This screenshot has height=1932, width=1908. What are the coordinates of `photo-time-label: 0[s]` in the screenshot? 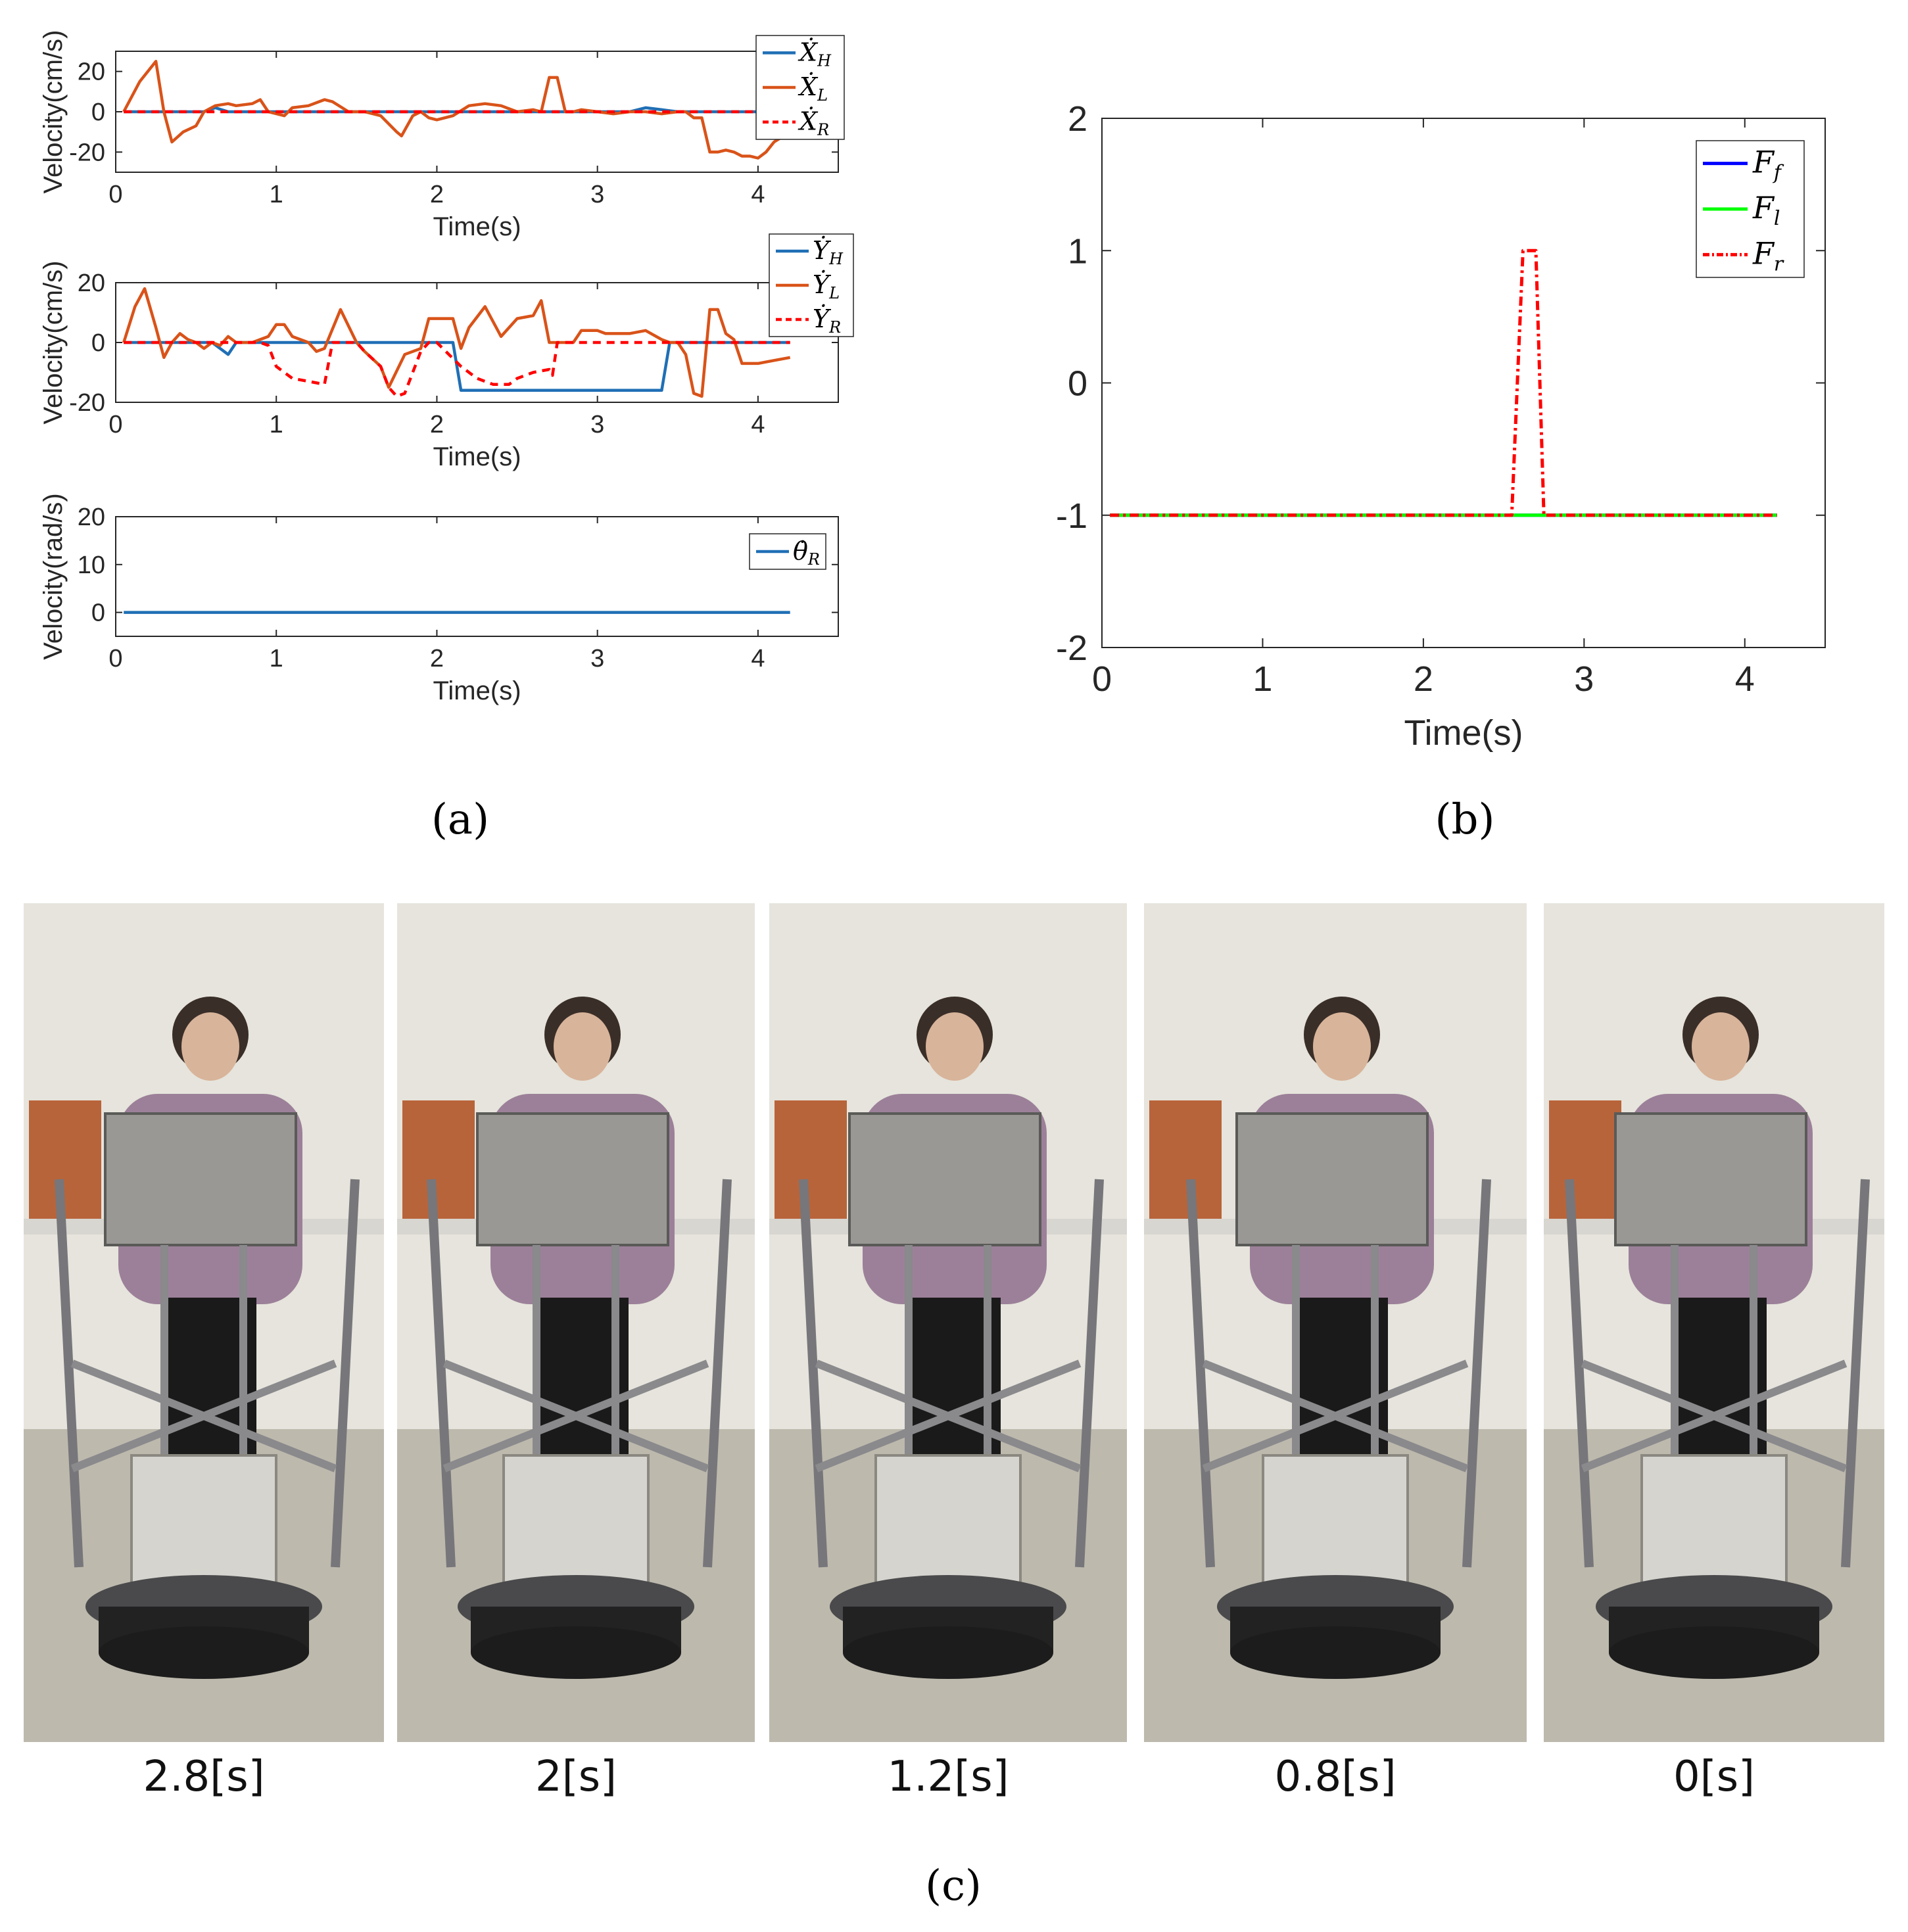 It's located at (1714, 1777).